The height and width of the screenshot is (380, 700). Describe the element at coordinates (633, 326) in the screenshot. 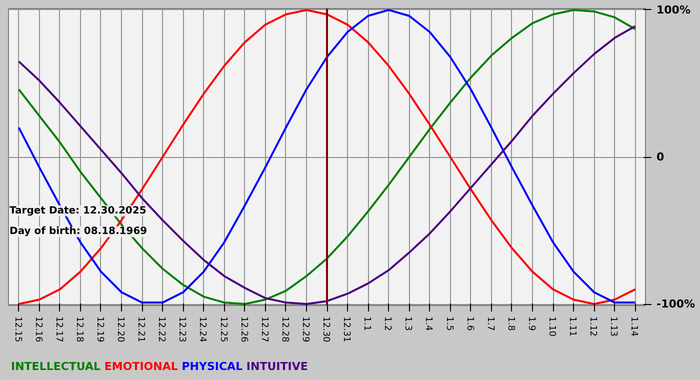

I see `x-tick-label: 1.14` at that location.